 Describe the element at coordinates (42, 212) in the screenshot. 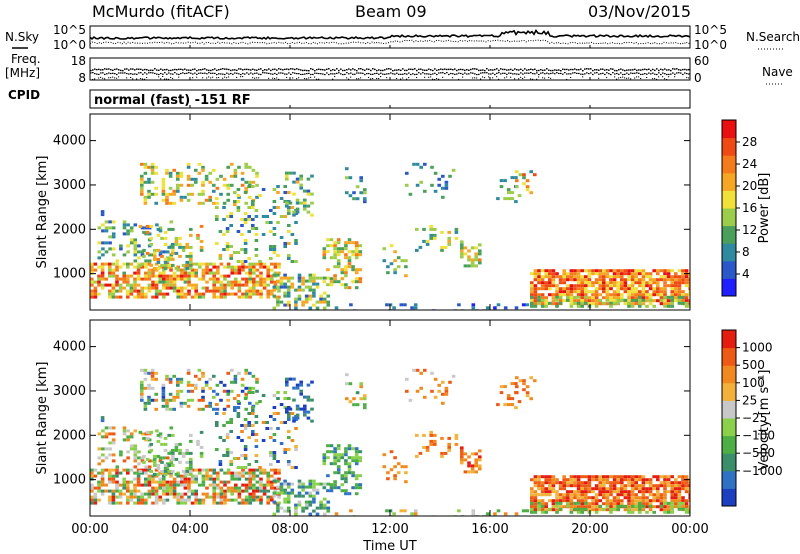

I see `power-y-axis-label: Slant Range [km]` at that location.